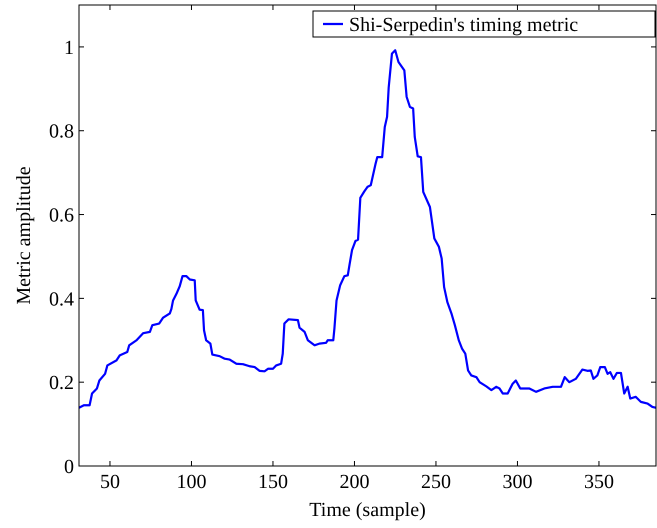 The width and height of the screenshot is (657, 528). What do you see at coordinates (69, 47) in the screenshot?
I see `y-tick-label: 1` at bounding box center [69, 47].